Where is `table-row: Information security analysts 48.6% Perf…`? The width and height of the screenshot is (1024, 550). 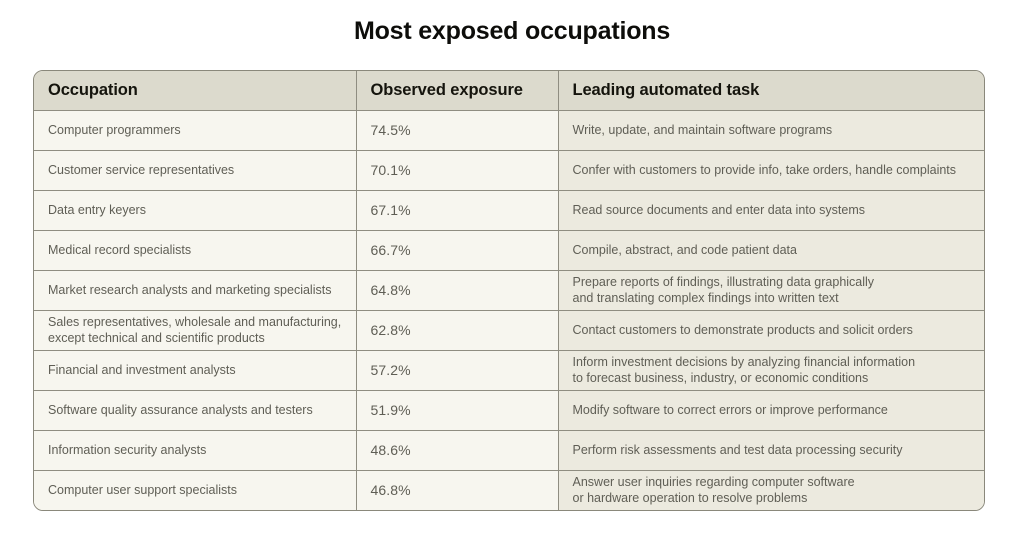 table-row: Information security analysts 48.6% Perf… is located at coordinates (509, 450).